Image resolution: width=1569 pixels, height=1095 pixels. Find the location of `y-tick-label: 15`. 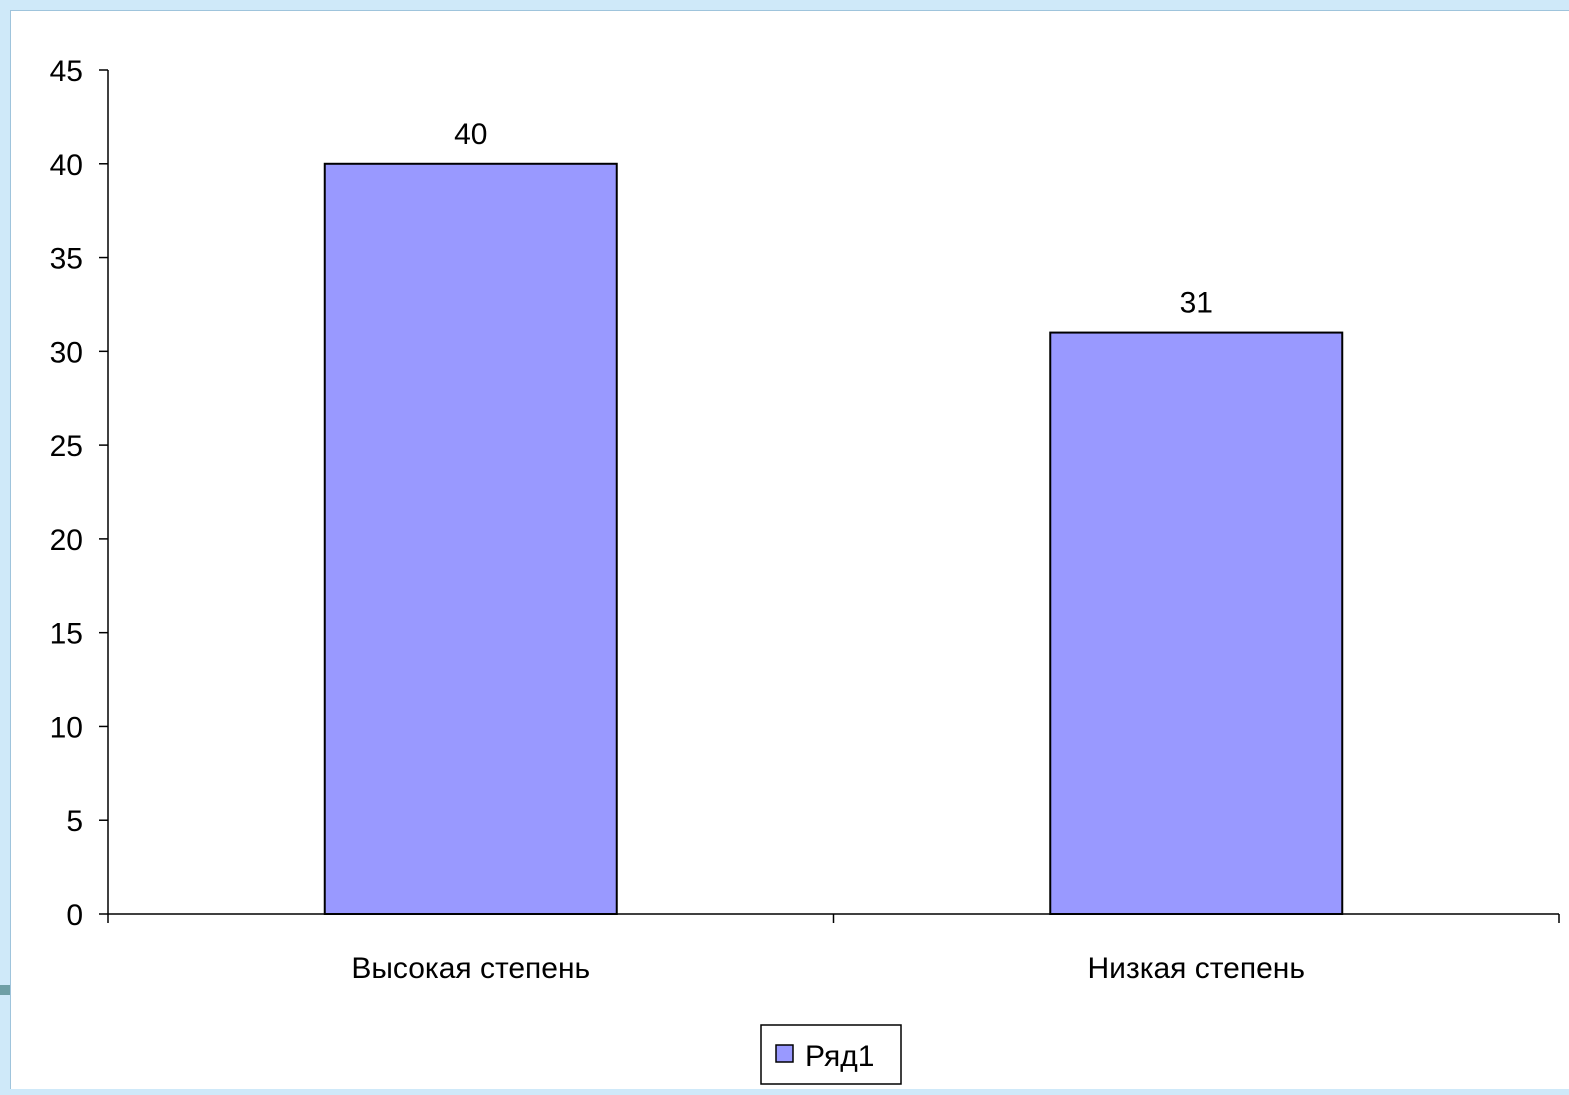

y-tick-label: 15 is located at coordinates (66, 634).